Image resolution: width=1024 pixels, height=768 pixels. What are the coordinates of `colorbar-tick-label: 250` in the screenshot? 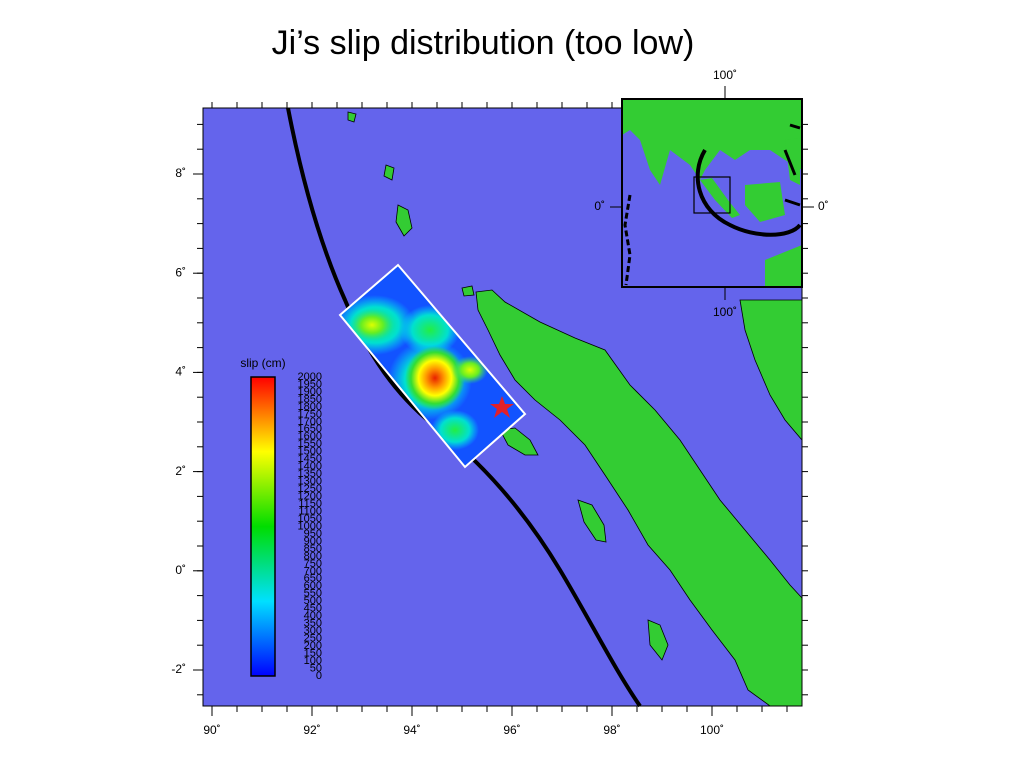 It's located at (313, 639).